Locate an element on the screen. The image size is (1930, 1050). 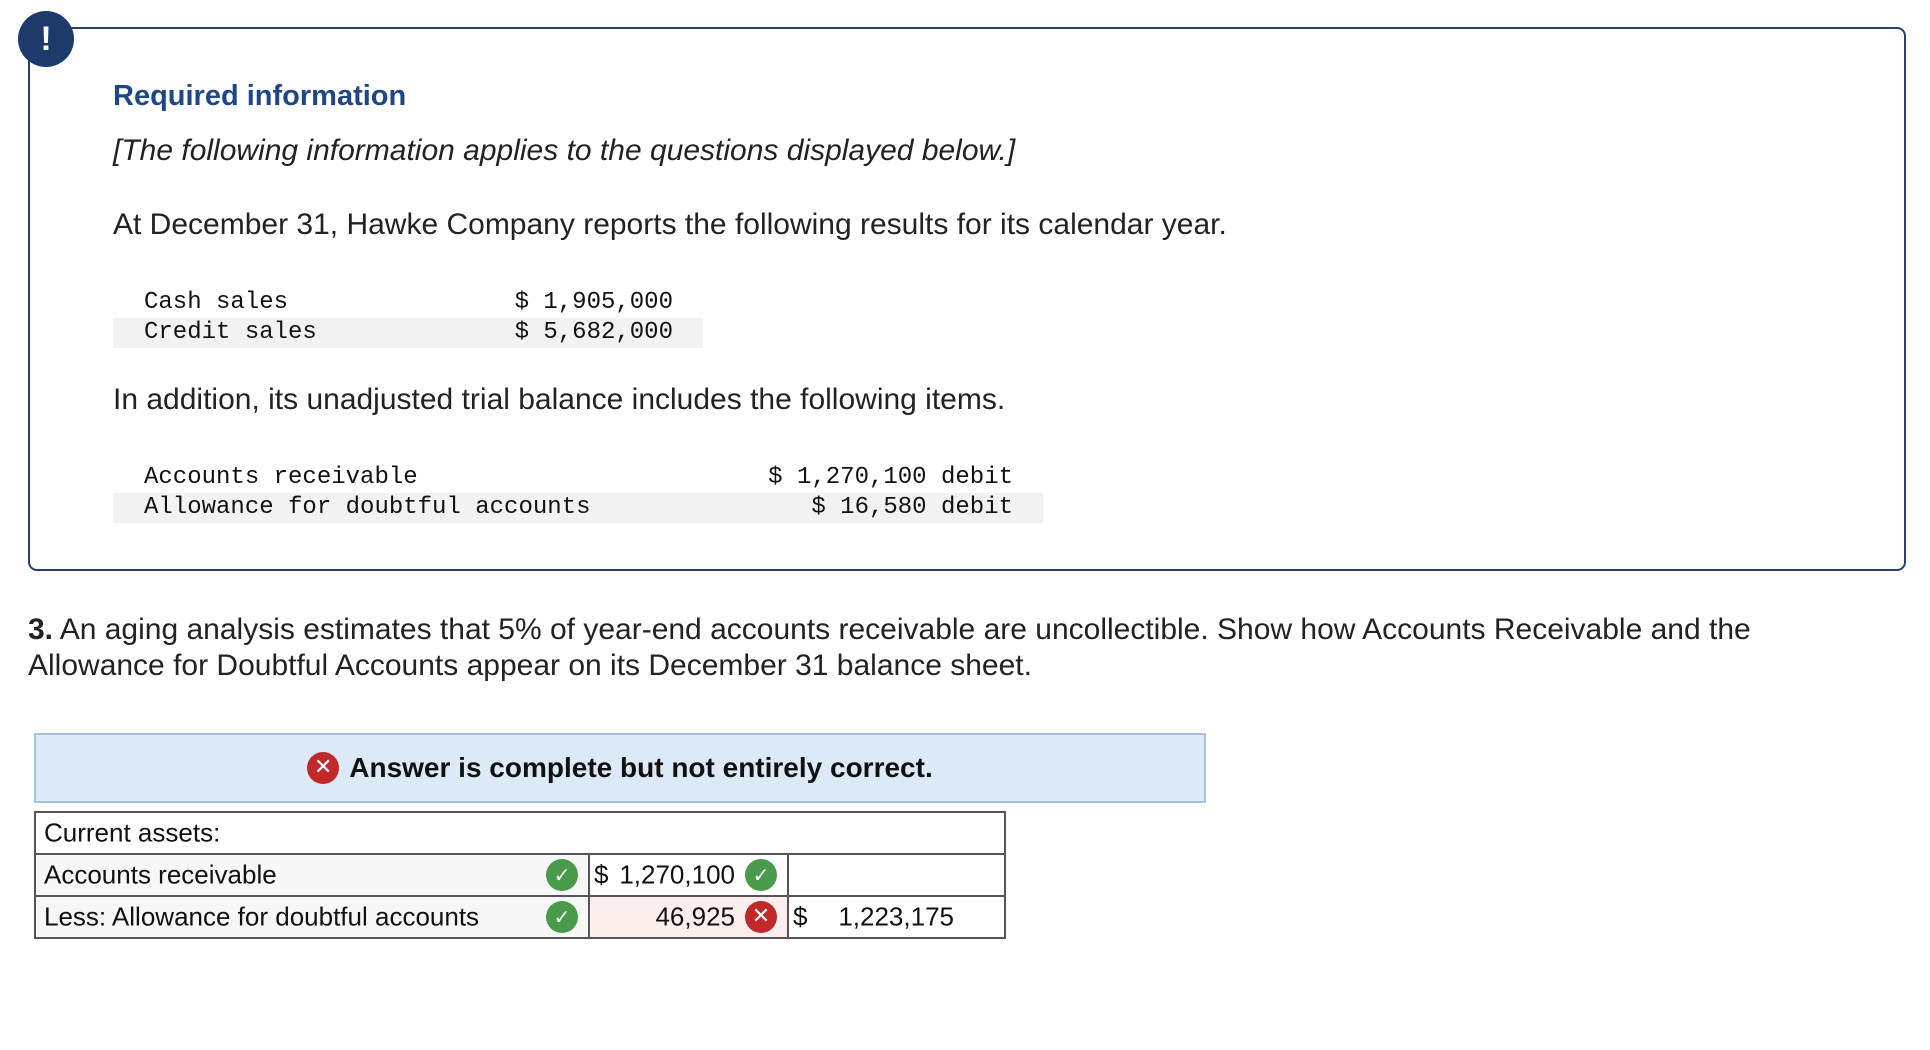
total-cell is located at coordinates (896, 875).